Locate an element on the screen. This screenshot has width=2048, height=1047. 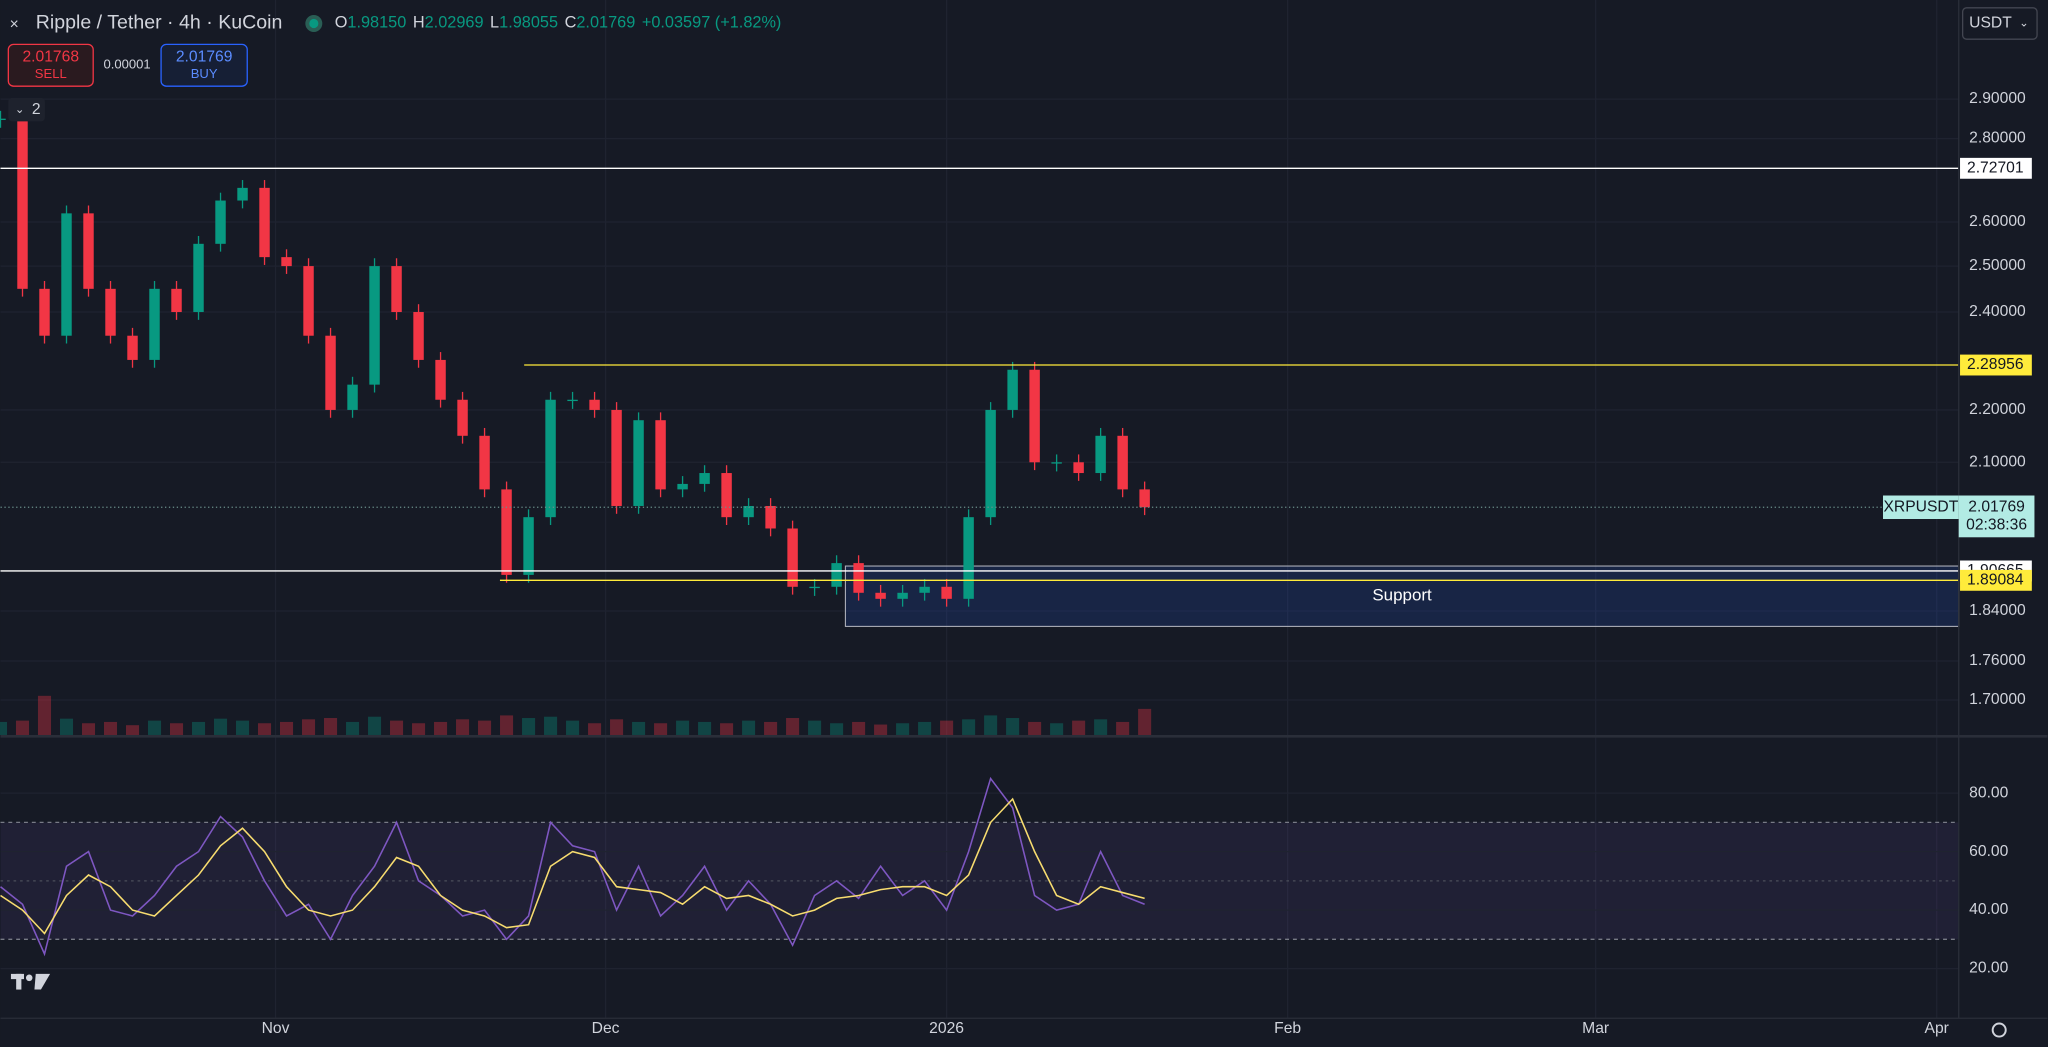
indicator-toggle is located at coordinates (26, 109).